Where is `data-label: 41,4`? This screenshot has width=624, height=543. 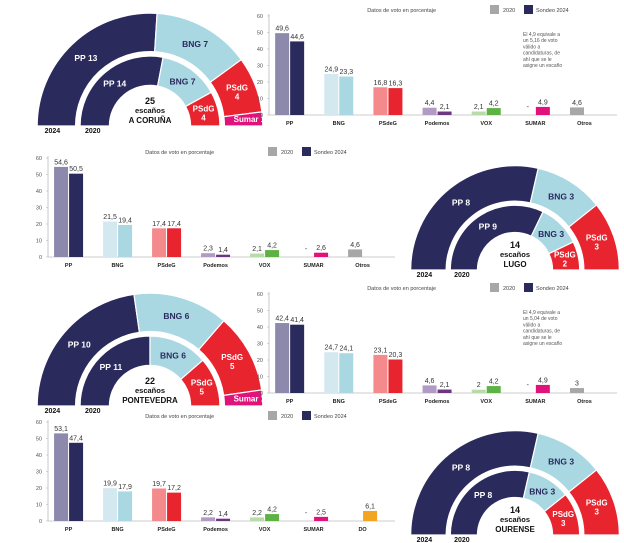
data-label: 41,4 is located at coordinates (297, 320).